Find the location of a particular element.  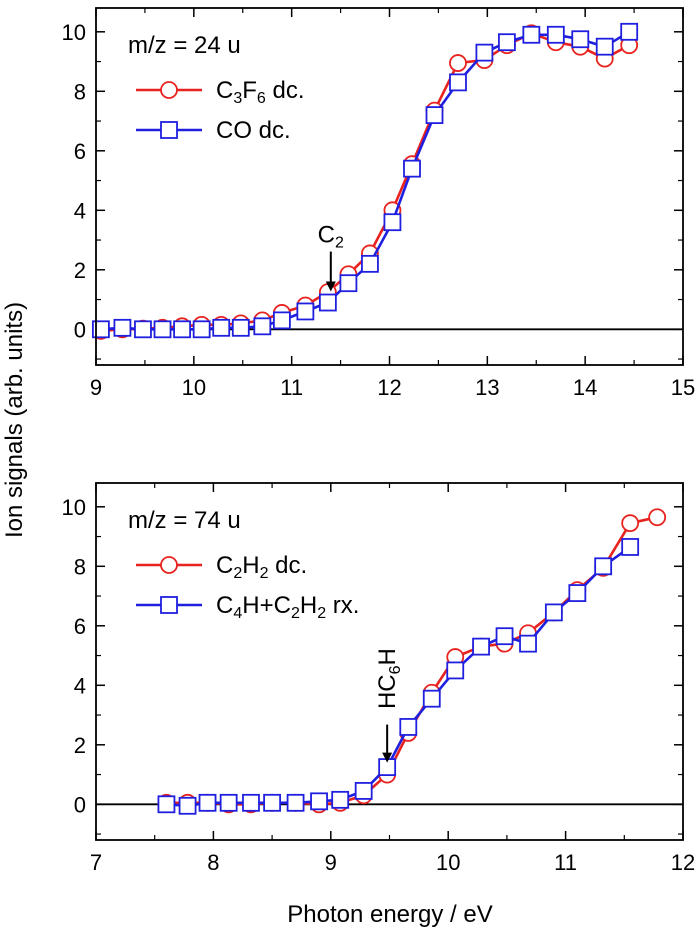

legend-label: C2H2 dc. is located at coordinates (261, 567).